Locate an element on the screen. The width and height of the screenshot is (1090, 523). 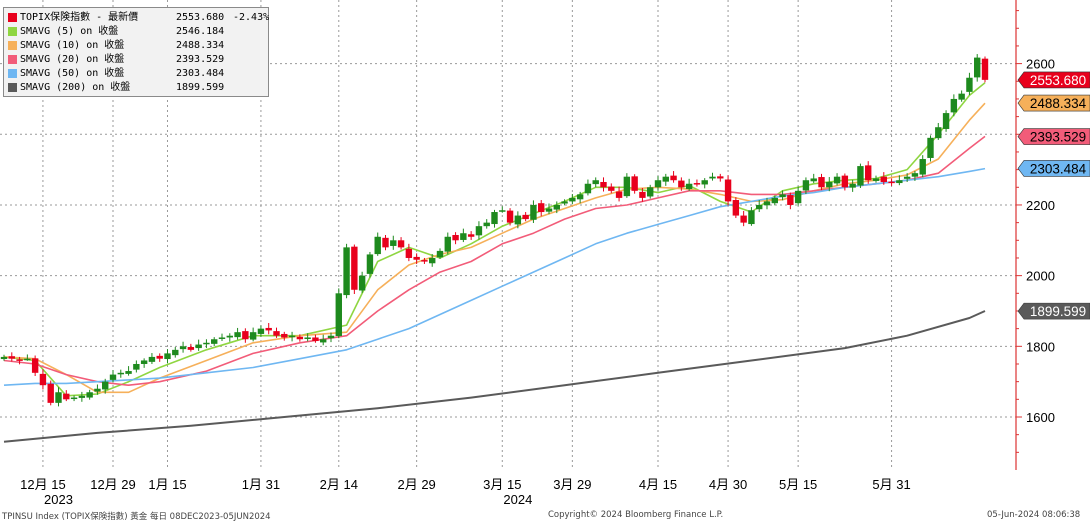
legend-sma50-name: SMAVG (50) on 收盤 is located at coordinates (72, 73).